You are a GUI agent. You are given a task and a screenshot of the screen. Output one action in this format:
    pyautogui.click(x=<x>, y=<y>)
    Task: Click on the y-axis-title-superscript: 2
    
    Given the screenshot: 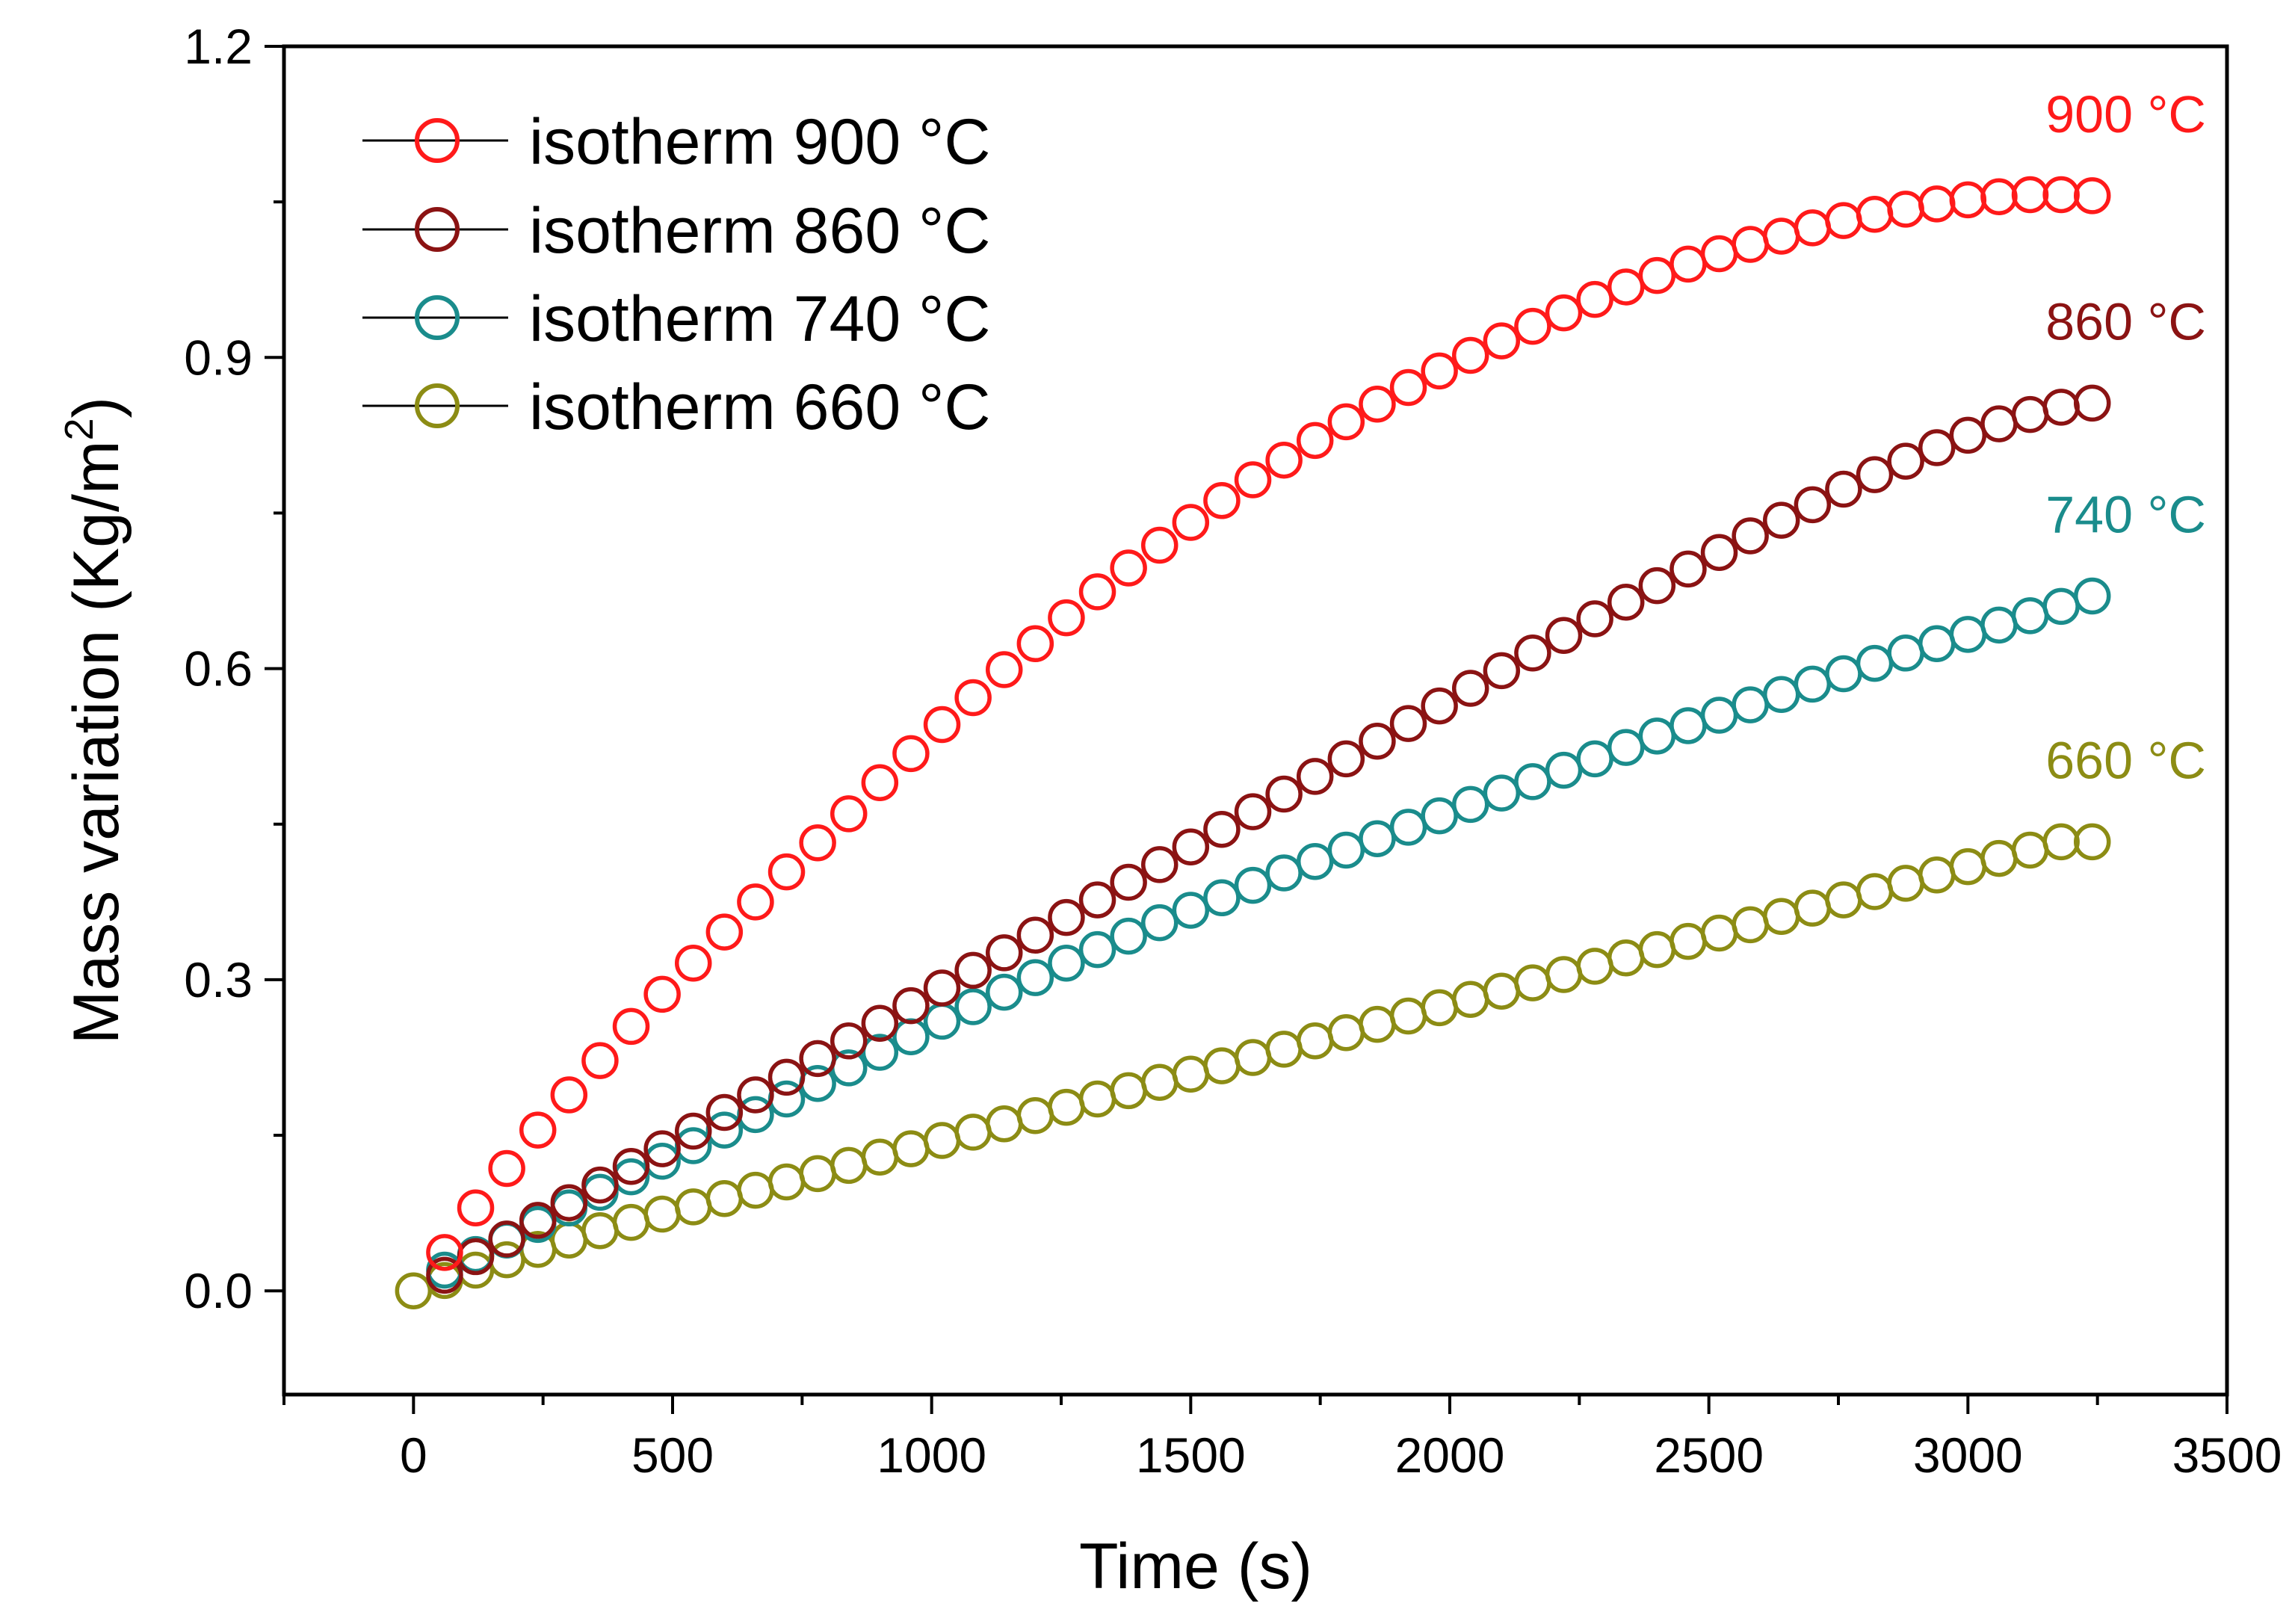 What is the action you would take?
    pyautogui.click(x=79, y=429)
    